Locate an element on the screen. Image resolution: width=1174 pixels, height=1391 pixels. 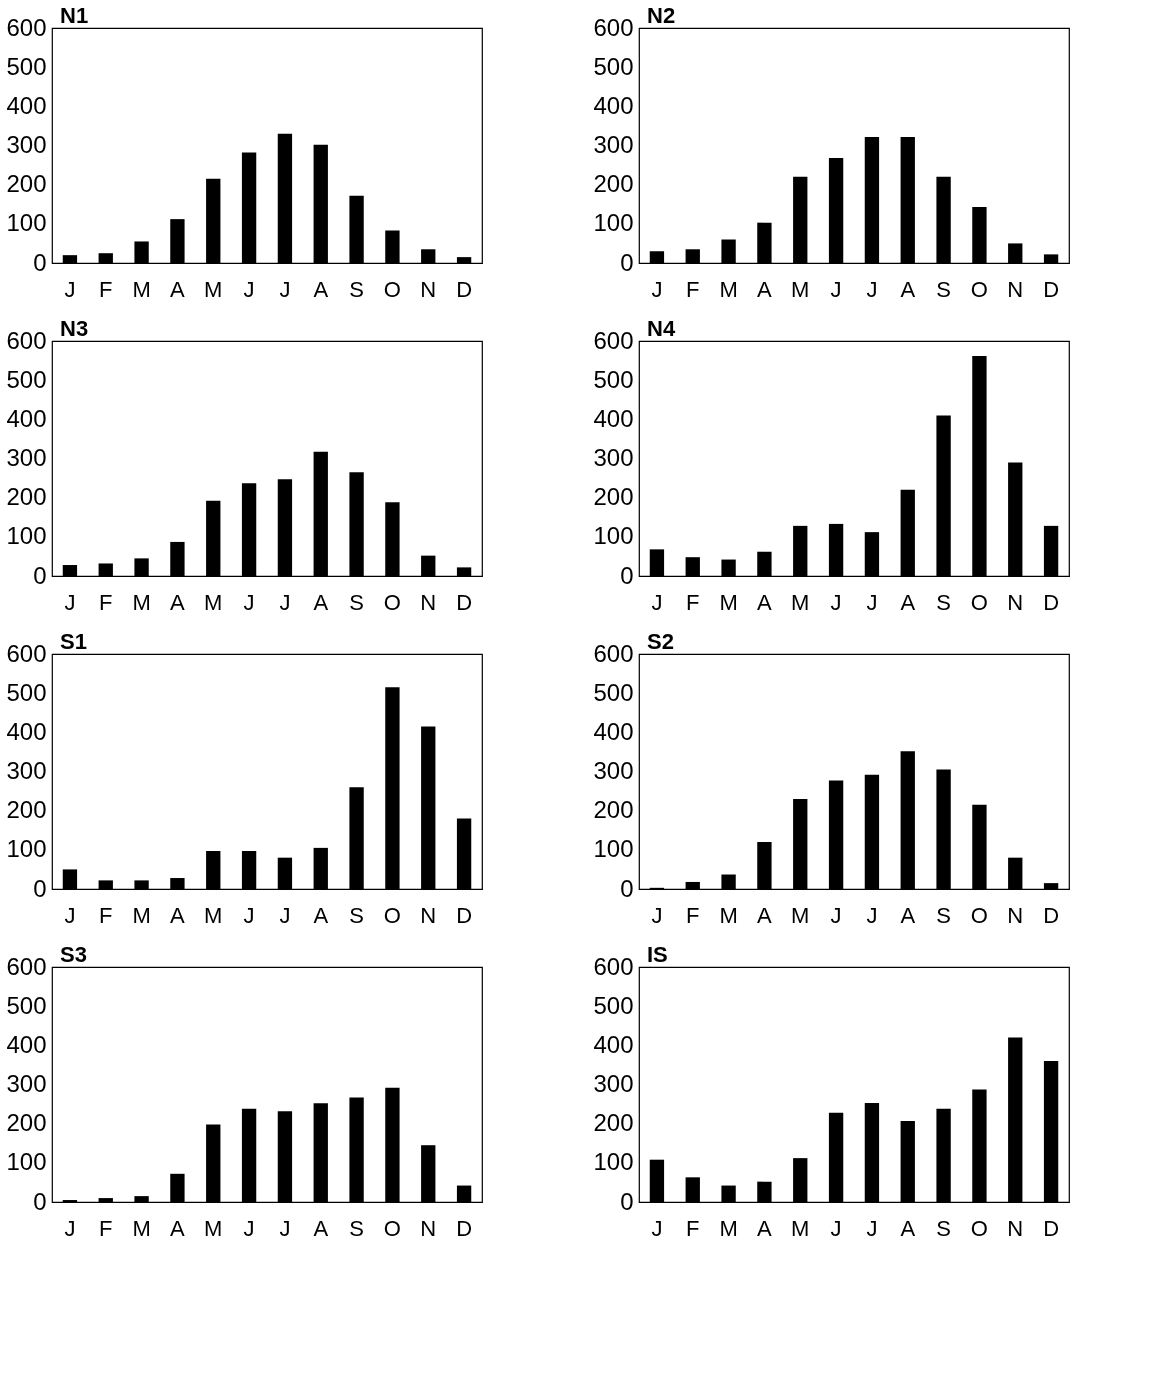
chart-title: S2 is located at coordinates (660, 641).